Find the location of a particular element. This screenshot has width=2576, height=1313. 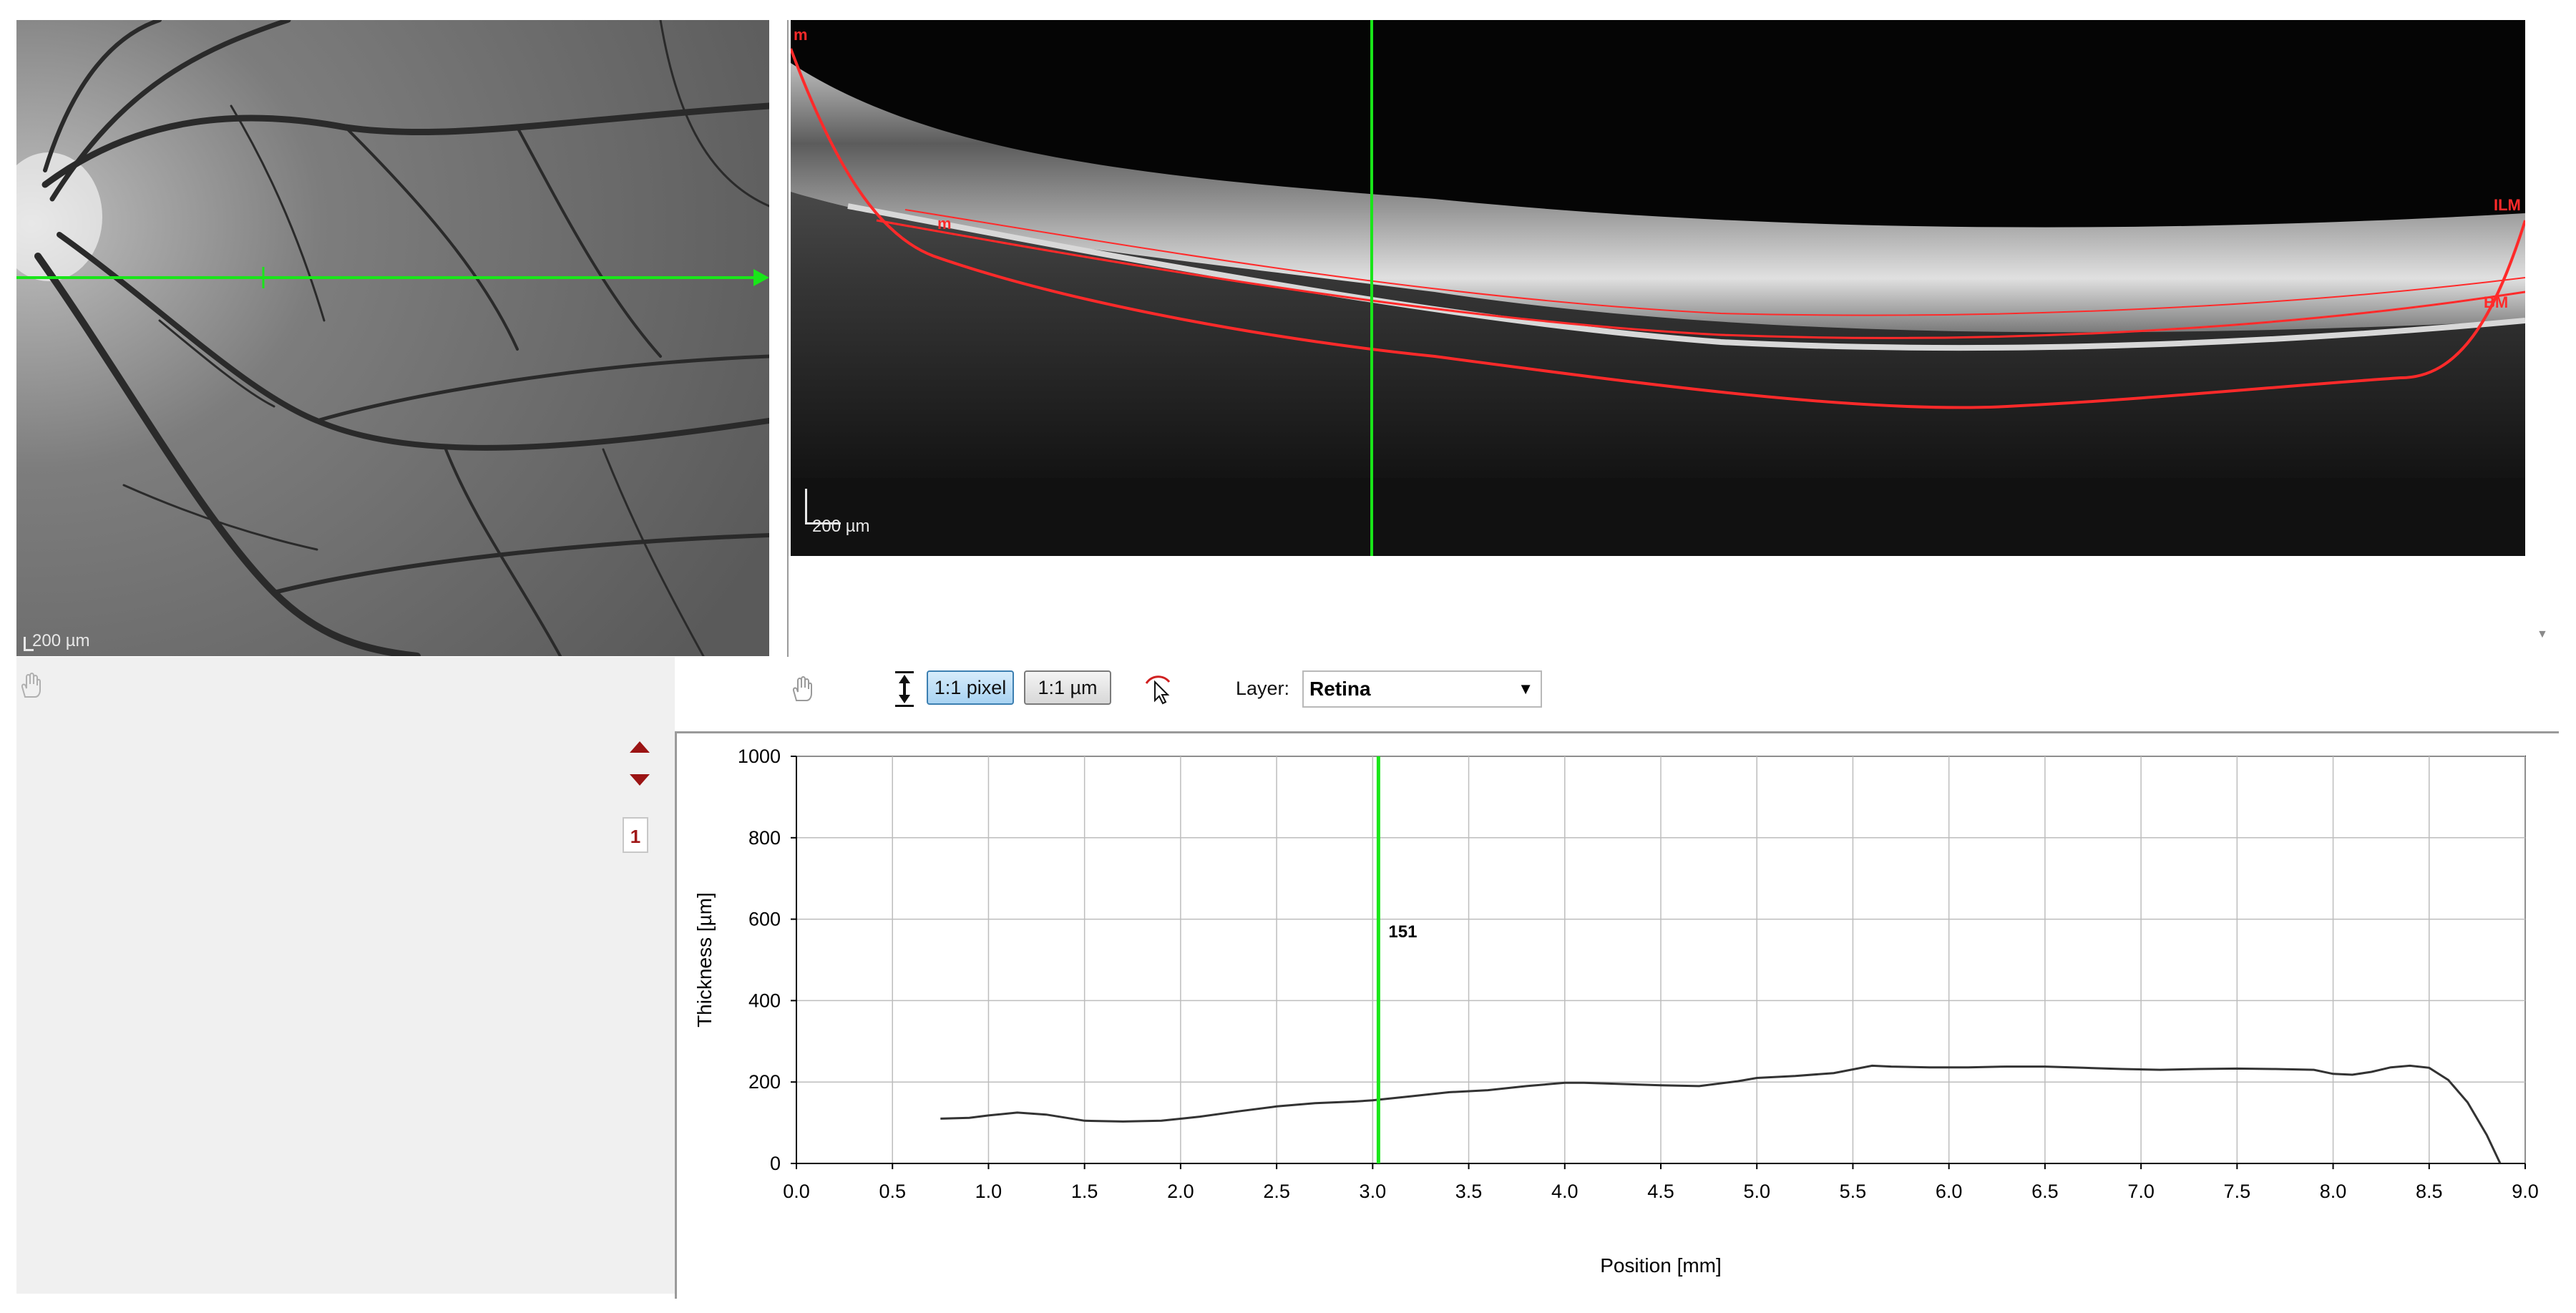

x-tick-label: 9.0 is located at coordinates (2525, 1191).